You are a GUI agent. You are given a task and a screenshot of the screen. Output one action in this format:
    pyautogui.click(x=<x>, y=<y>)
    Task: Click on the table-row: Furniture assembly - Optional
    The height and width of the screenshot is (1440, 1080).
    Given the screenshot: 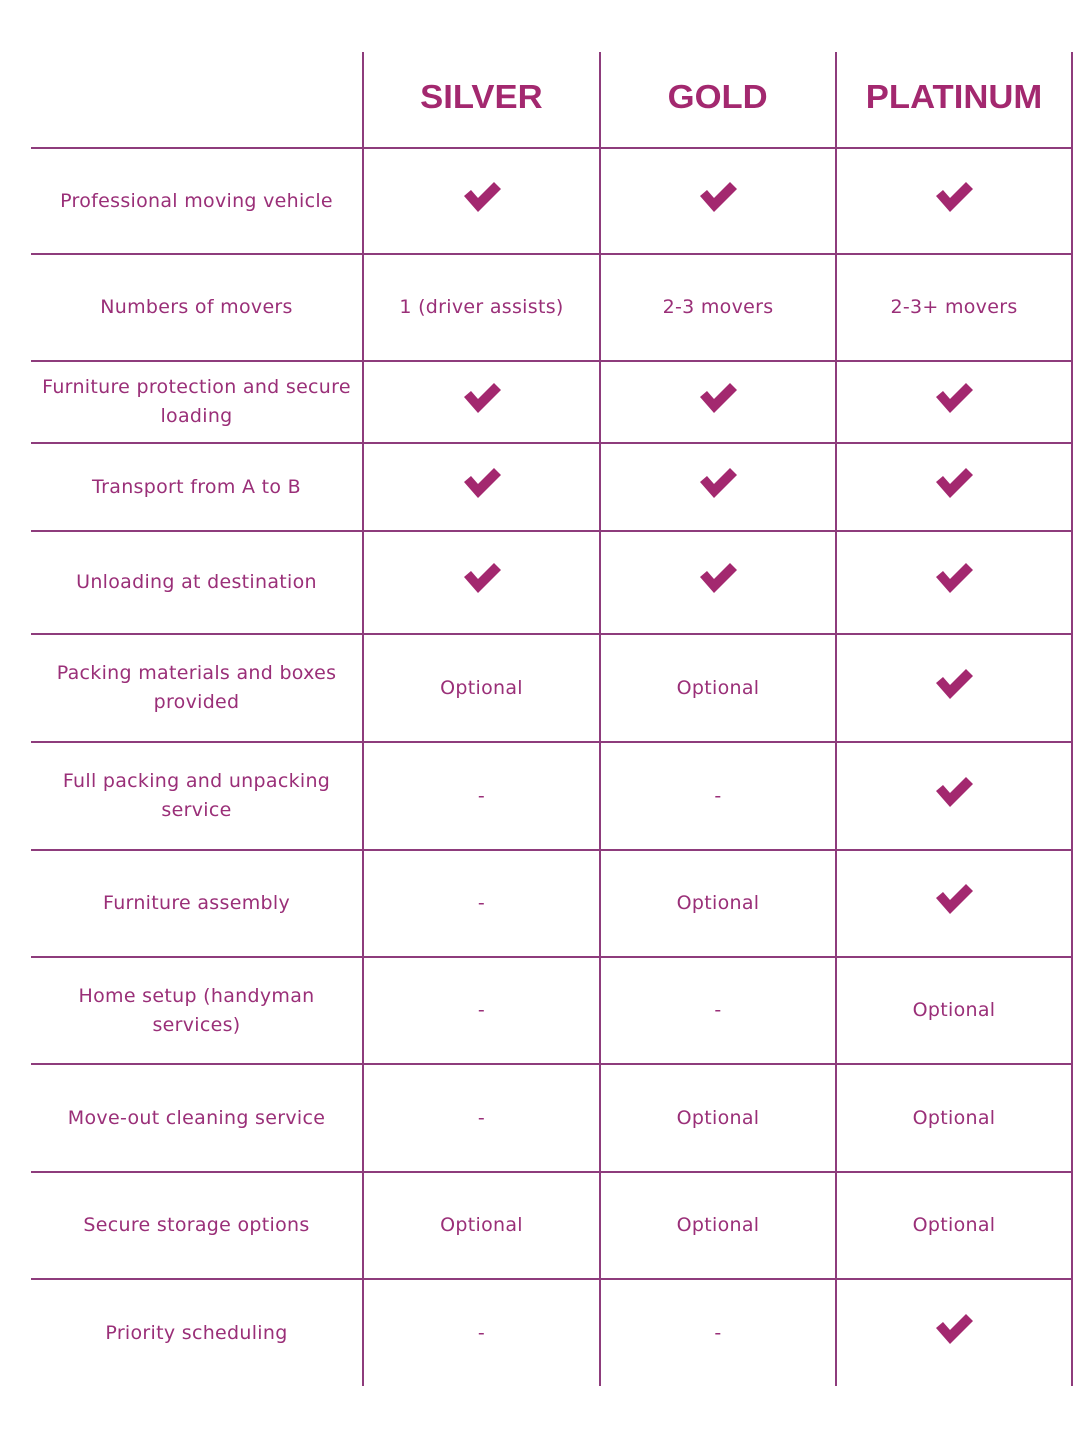 What is the action you would take?
    pyautogui.click(x=552, y=903)
    